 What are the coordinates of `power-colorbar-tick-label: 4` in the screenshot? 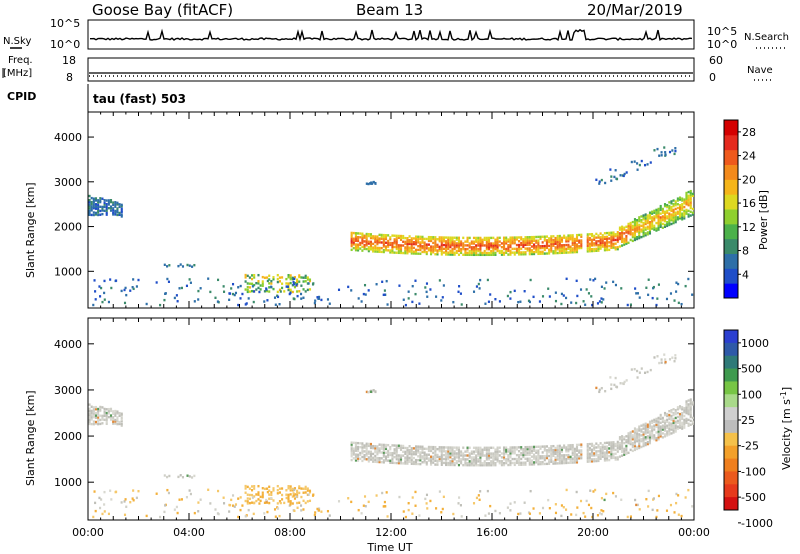 It's located at (745, 274).